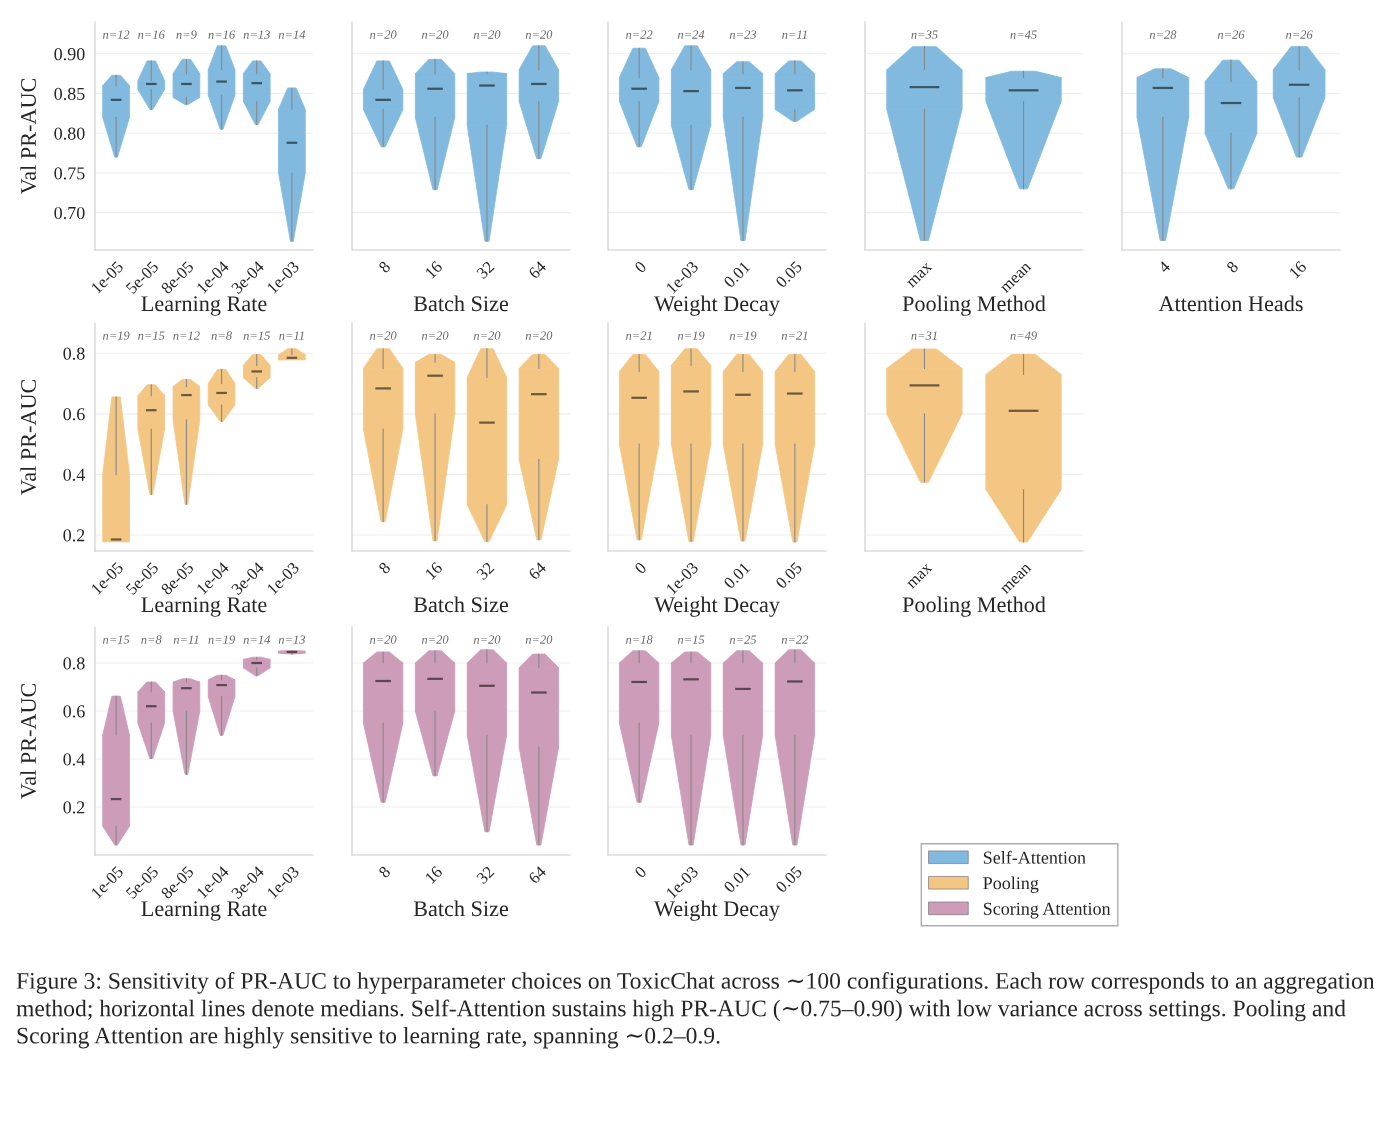 This screenshot has width=1396, height=1128. Describe the element at coordinates (1164, 267) in the screenshot. I see `x-tick-label: 4` at that location.